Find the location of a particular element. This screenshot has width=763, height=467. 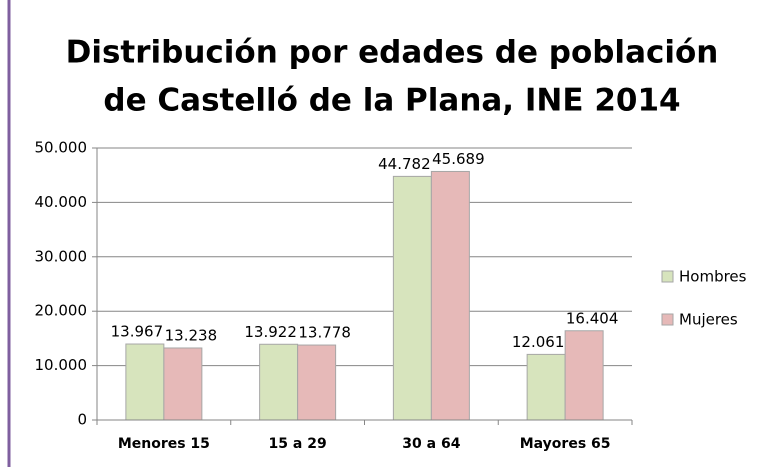

data-label: 16.404 is located at coordinates (592, 318).